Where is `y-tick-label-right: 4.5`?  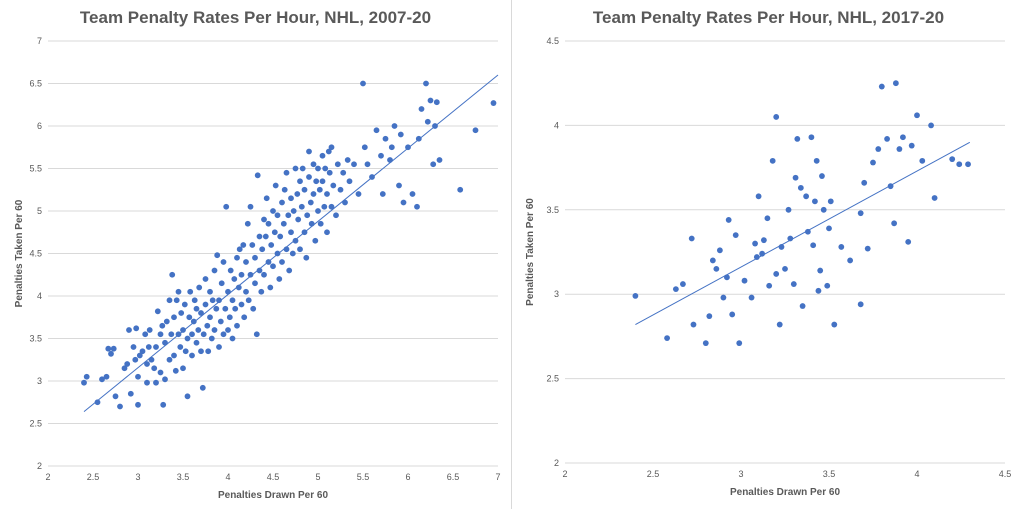
y-tick-label-right: 4.5 is located at coordinates (552, 41).